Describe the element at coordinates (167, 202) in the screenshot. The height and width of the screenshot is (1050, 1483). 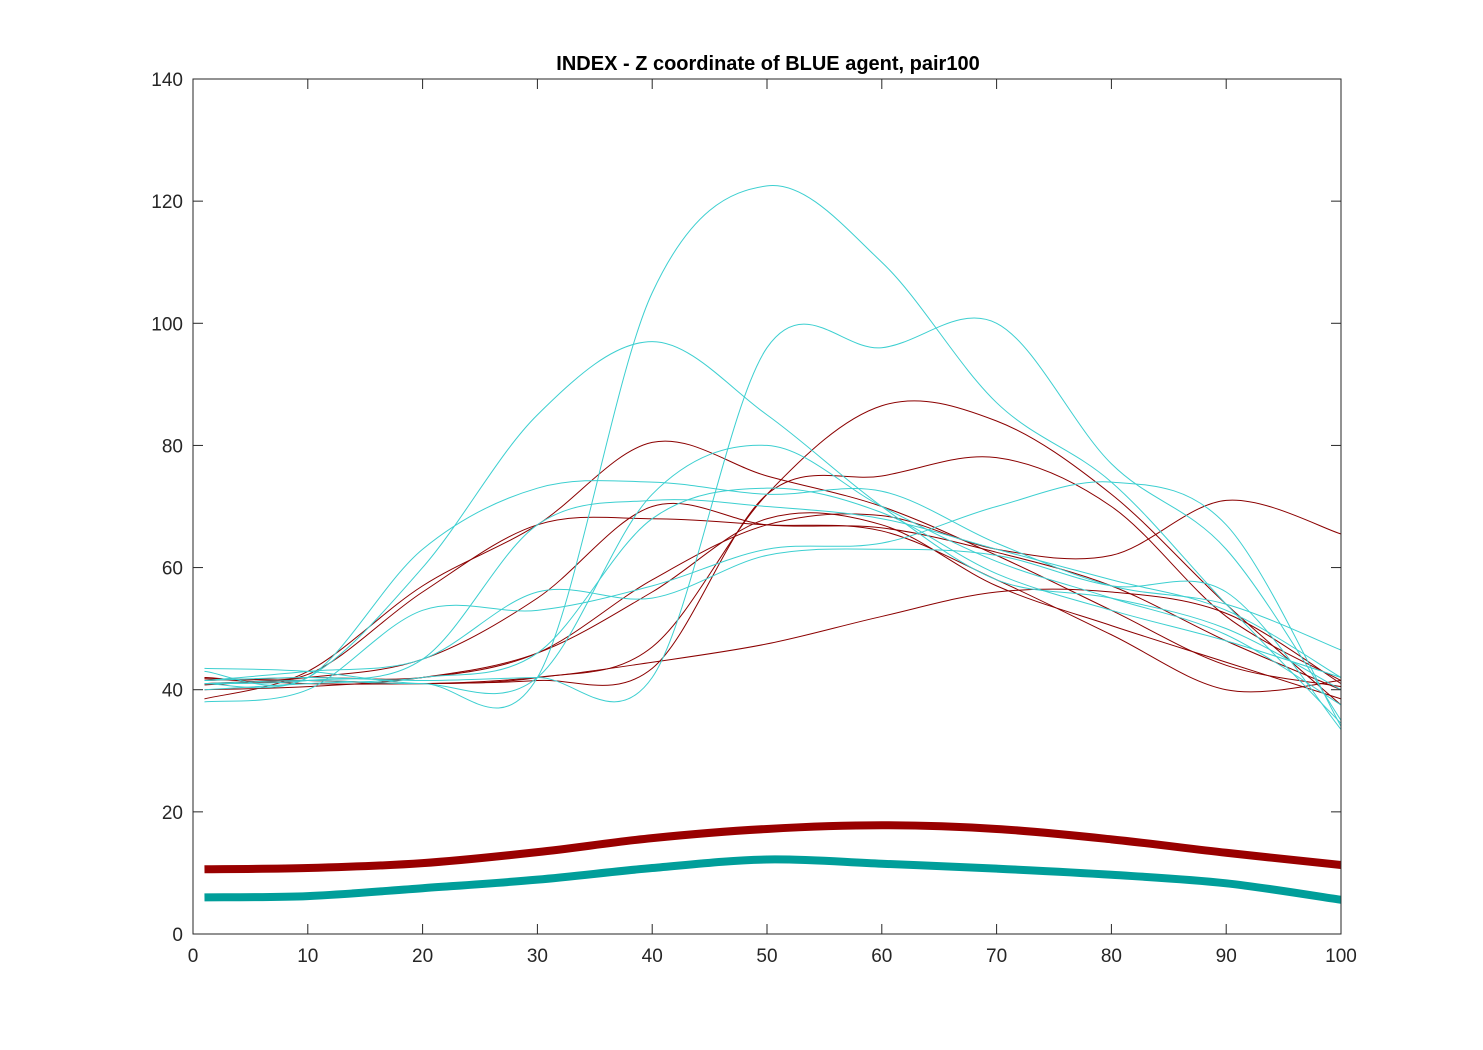
I see `y-tick-label-120: 120` at that location.